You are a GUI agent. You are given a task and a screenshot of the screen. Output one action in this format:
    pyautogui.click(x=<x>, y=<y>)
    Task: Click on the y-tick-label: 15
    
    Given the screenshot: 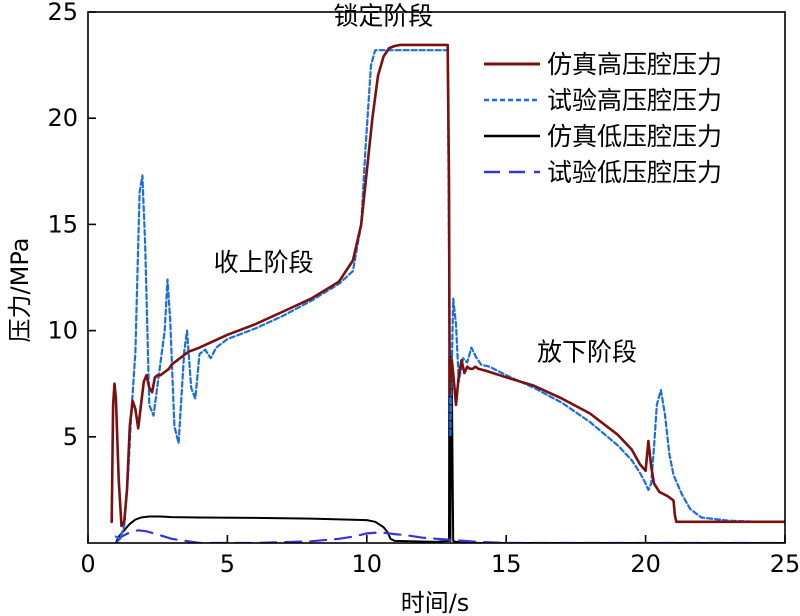 What is the action you would take?
    pyautogui.click(x=62, y=224)
    